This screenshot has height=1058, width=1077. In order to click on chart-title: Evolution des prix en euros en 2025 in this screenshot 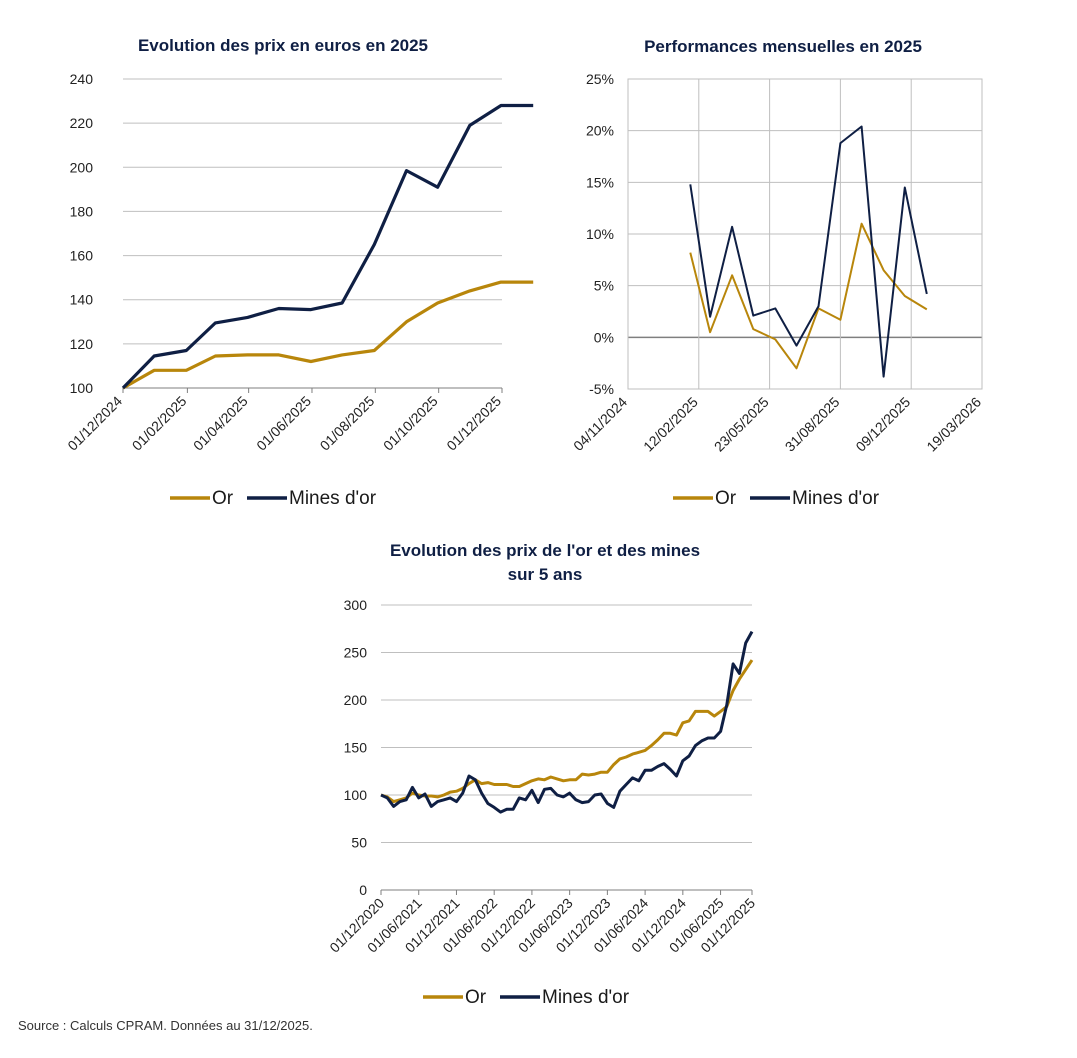, I will do `click(283, 45)`.